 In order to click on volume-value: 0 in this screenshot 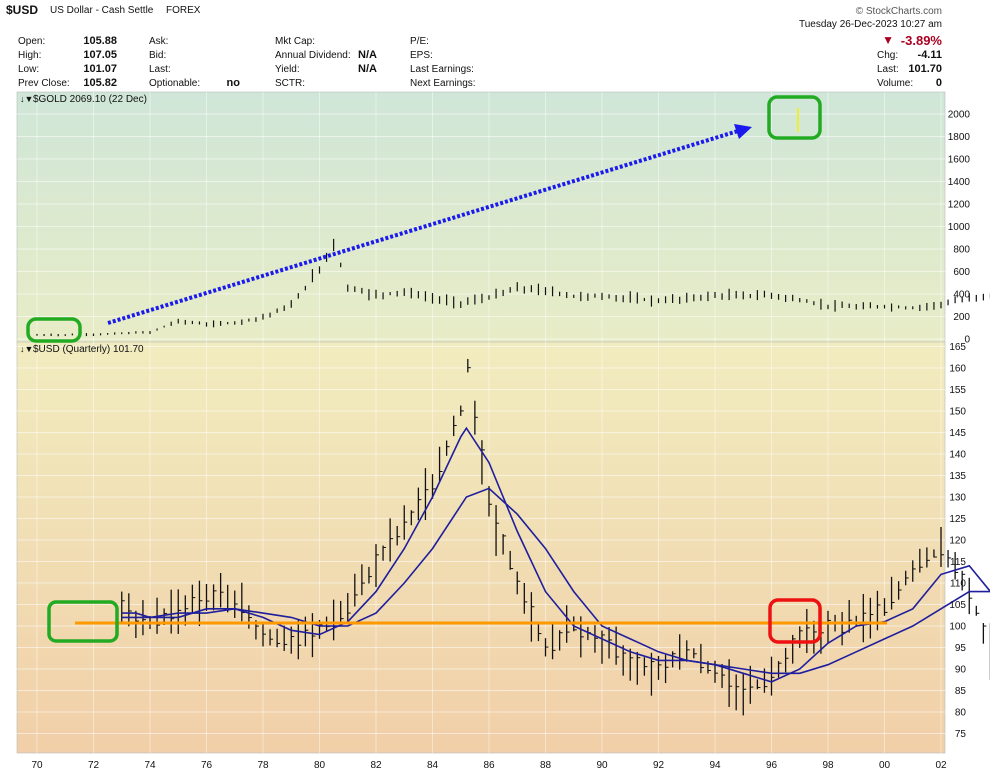, I will do `click(938, 83)`.